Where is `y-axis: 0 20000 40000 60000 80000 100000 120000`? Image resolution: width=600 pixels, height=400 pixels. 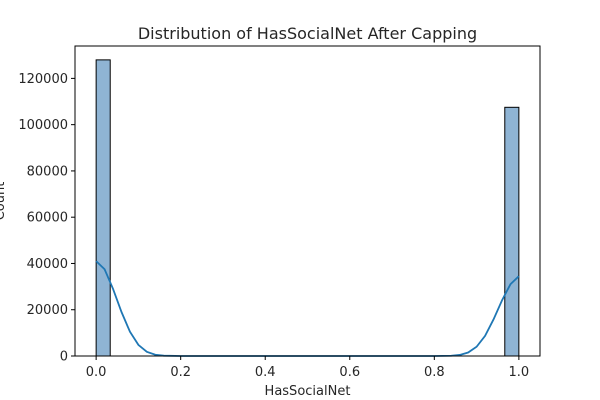 y-axis: 0 20000 40000 60000 80000 100000 120000 is located at coordinates (46, 218).